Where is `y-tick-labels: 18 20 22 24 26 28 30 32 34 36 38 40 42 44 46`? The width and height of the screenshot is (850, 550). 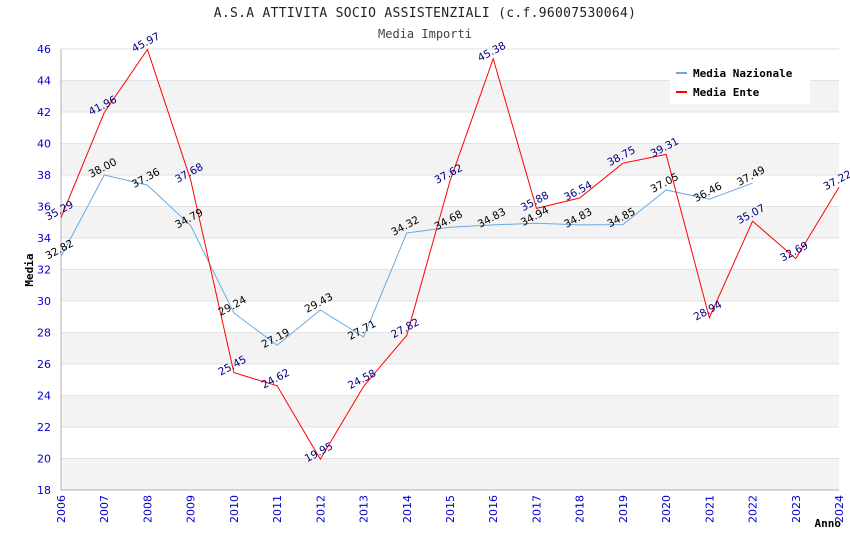 y-tick-labels: 18 20 22 24 26 28 30 32 34 36 38 40 42 44 46 is located at coordinates (44, 270).